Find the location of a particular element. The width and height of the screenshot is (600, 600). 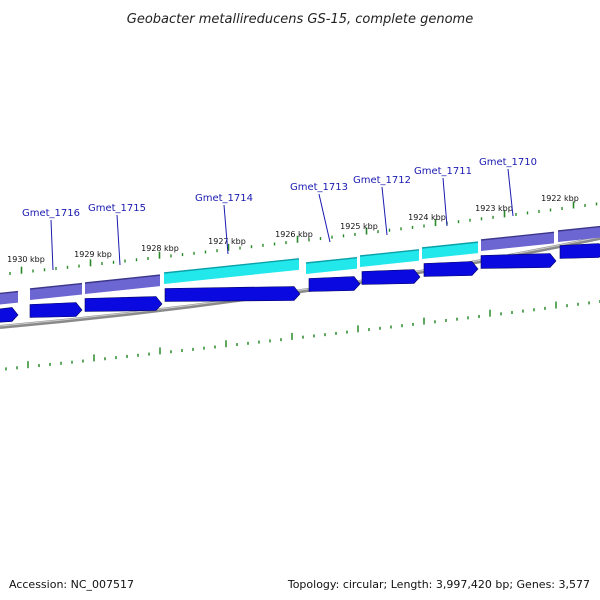

gene-label-gmet-1713: Gmet_1713 is located at coordinates (319, 187).